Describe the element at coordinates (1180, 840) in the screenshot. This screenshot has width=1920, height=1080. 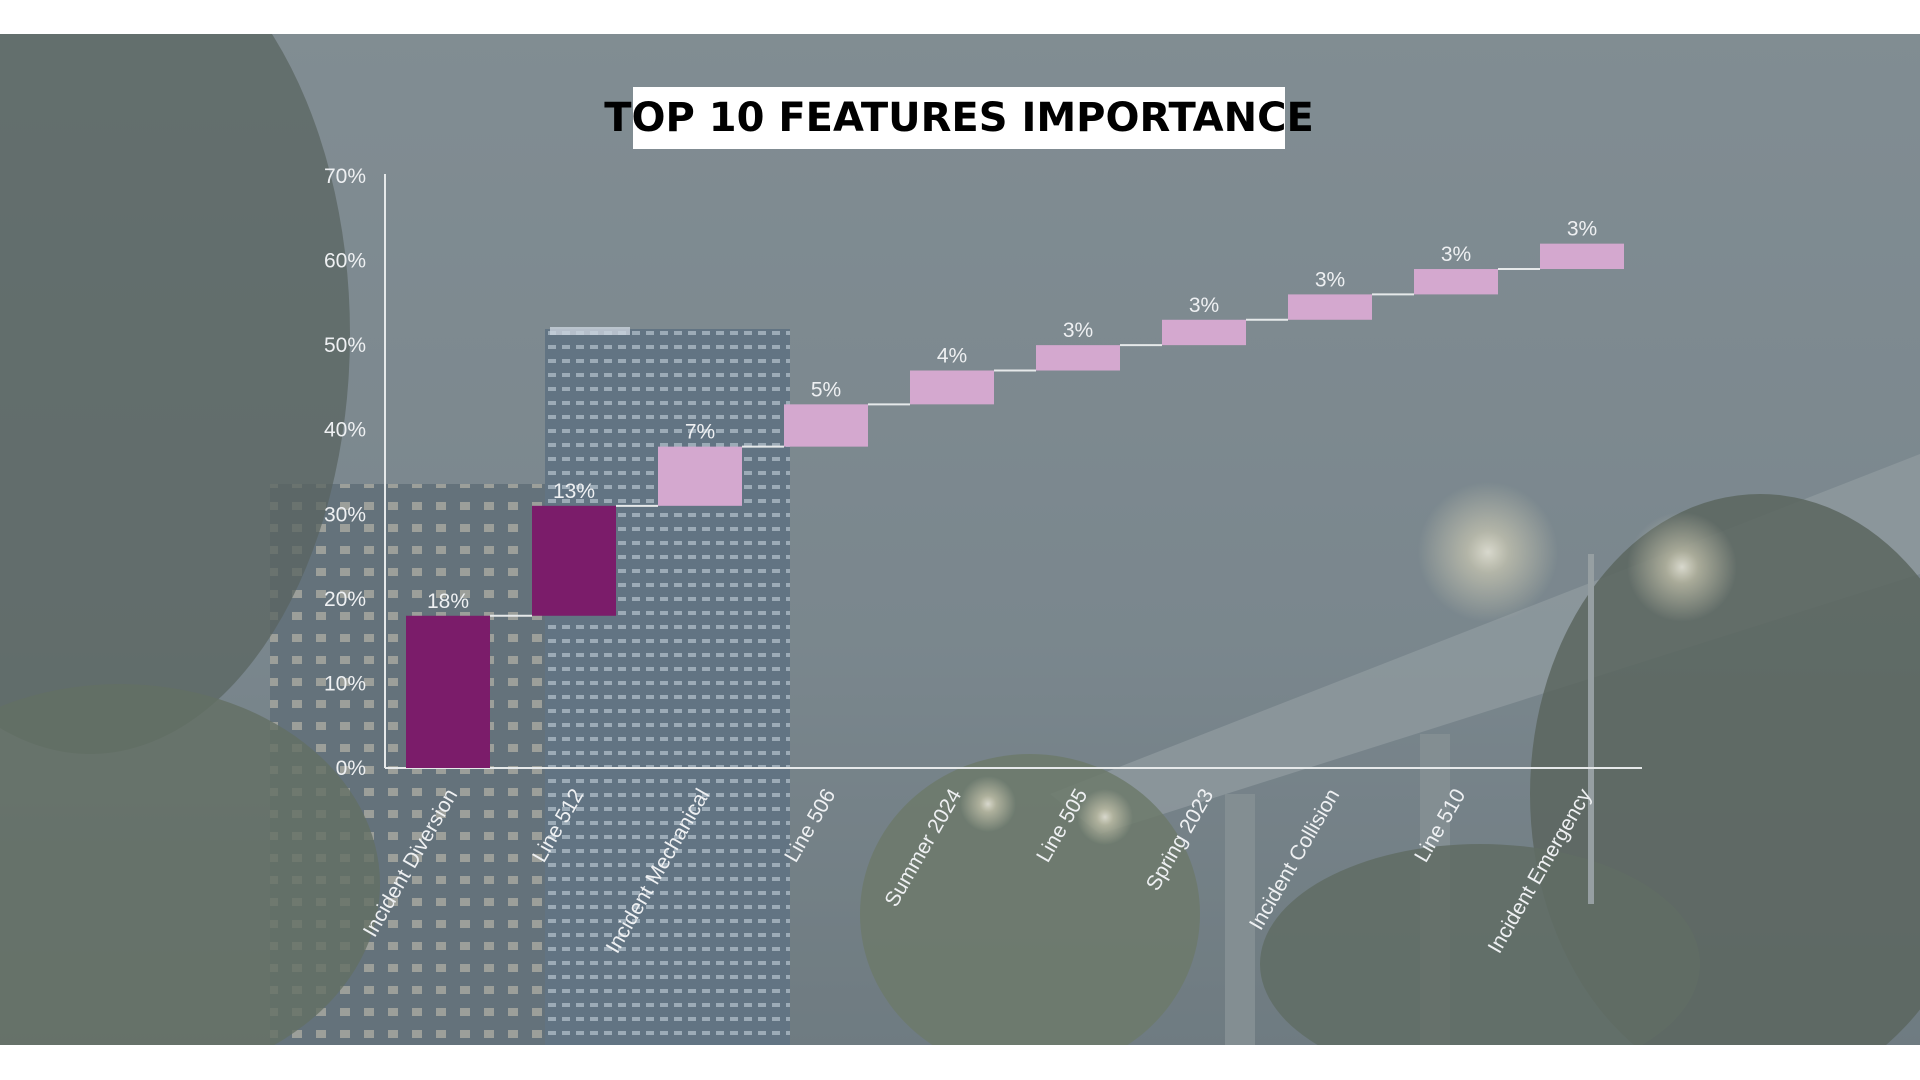
I see `category-label: Spring 2023` at that location.